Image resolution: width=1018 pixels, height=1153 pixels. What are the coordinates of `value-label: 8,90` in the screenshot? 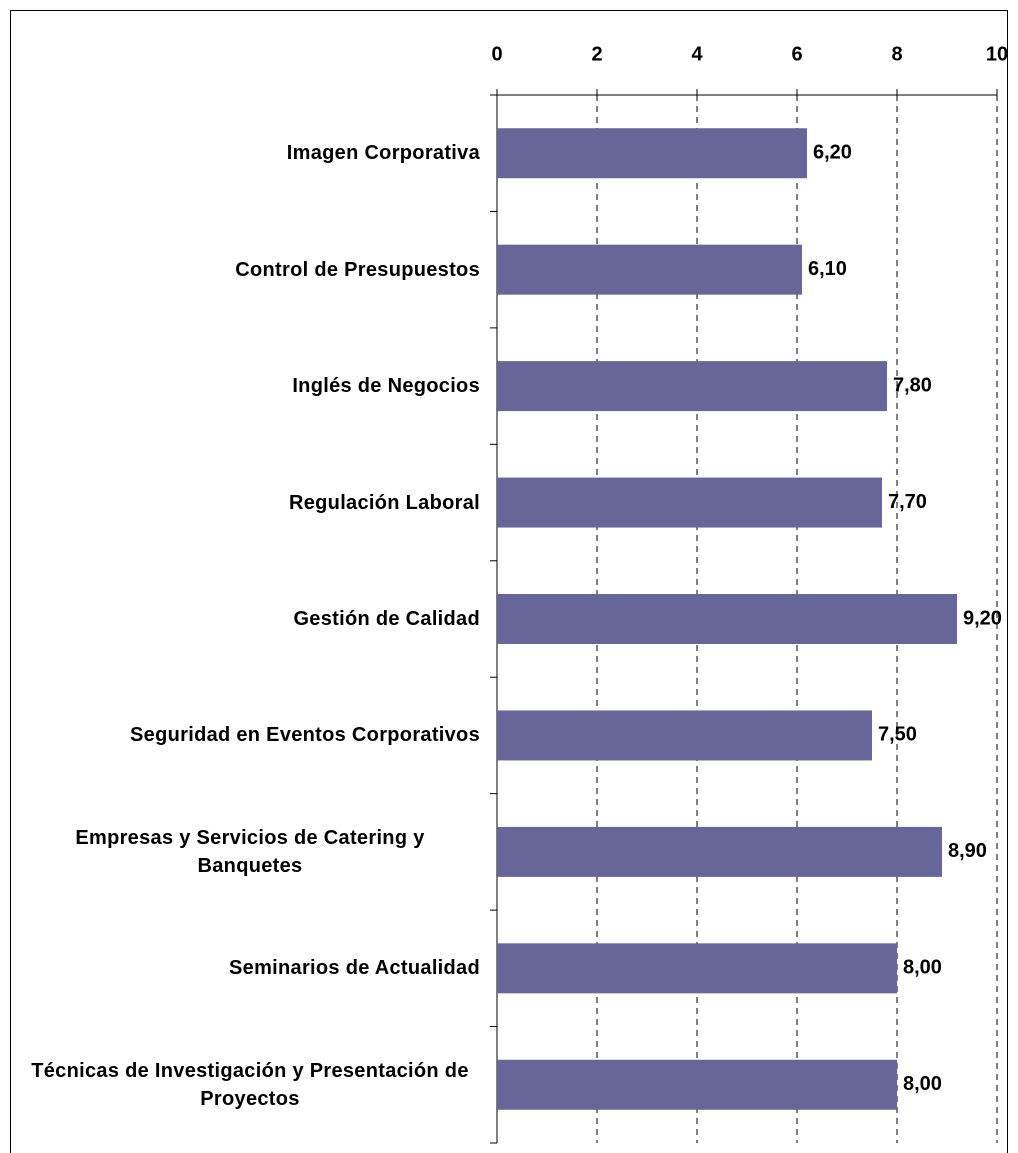 It's located at (967, 851).